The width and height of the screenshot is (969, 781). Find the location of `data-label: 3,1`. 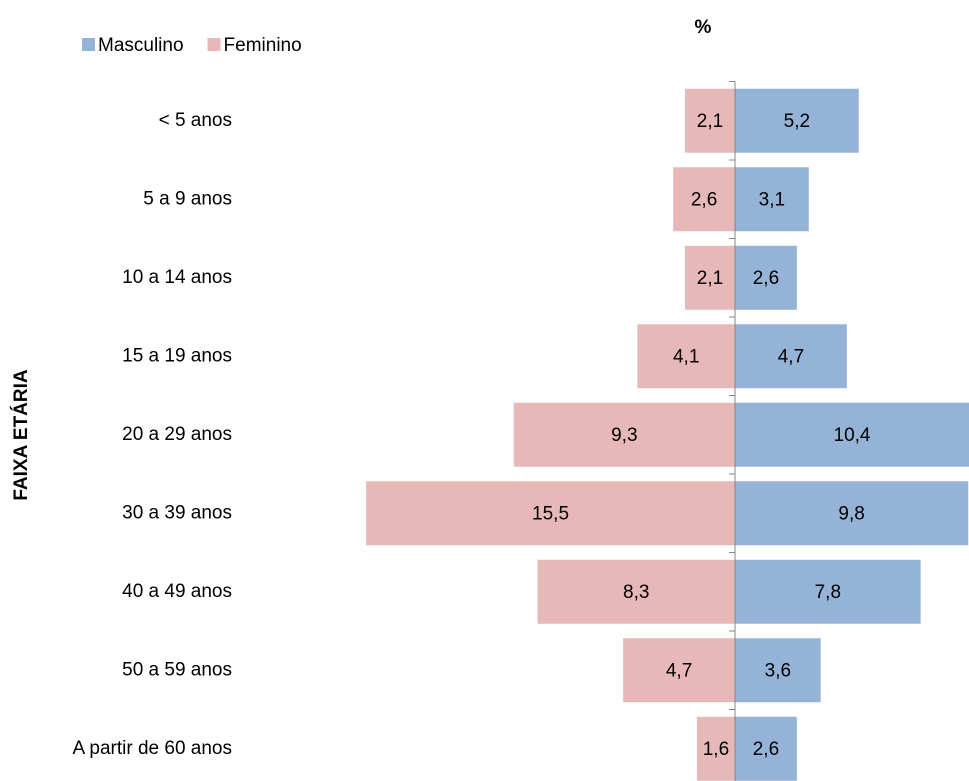

data-label: 3,1 is located at coordinates (772, 199).